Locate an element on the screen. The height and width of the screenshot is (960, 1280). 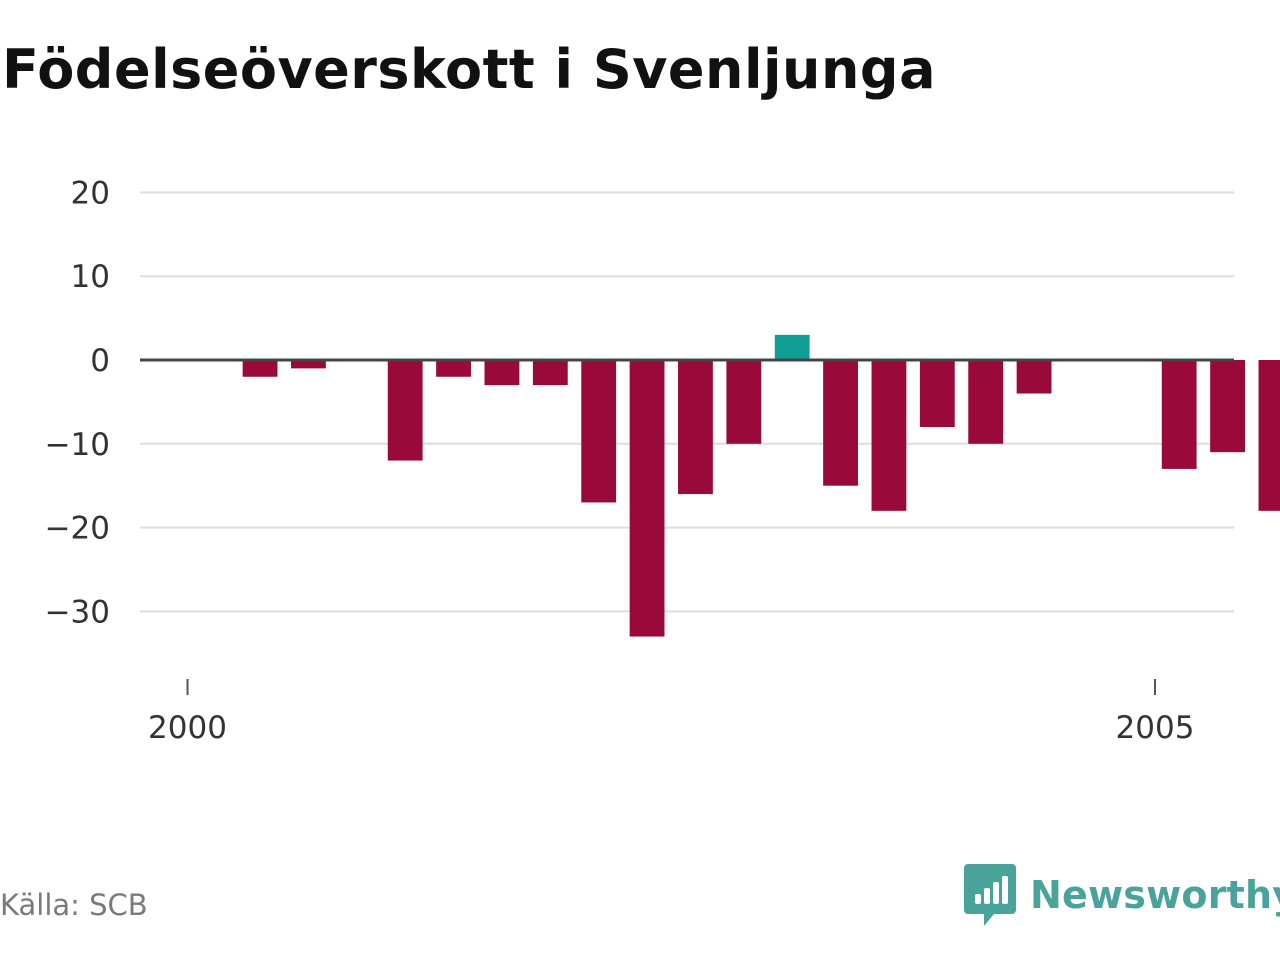
y-tick-label: −10 is located at coordinates (77, 445).